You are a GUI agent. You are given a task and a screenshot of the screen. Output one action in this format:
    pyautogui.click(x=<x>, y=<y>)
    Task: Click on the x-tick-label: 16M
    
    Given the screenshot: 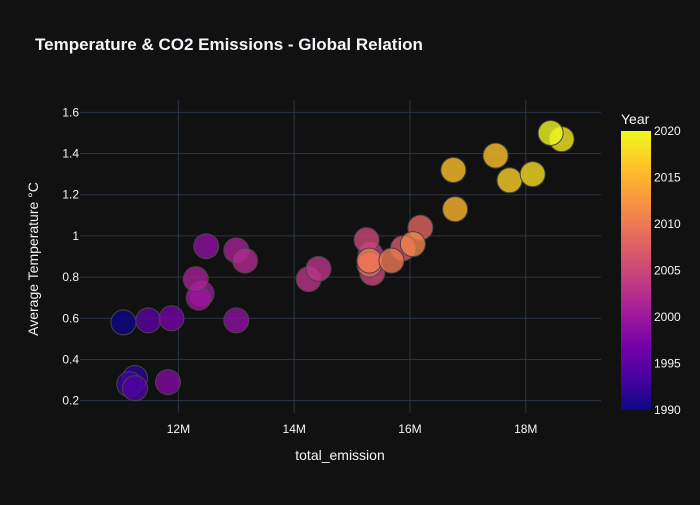 What is the action you would take?
    pyautogui.click(x=409, y=429)
    